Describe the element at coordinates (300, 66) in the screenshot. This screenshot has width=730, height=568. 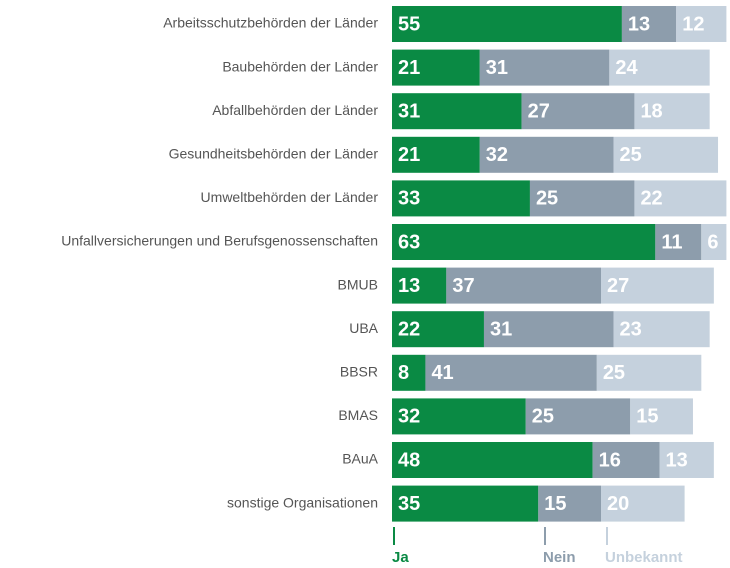
I see `category-label: Baubehörden der Länder` at that location.